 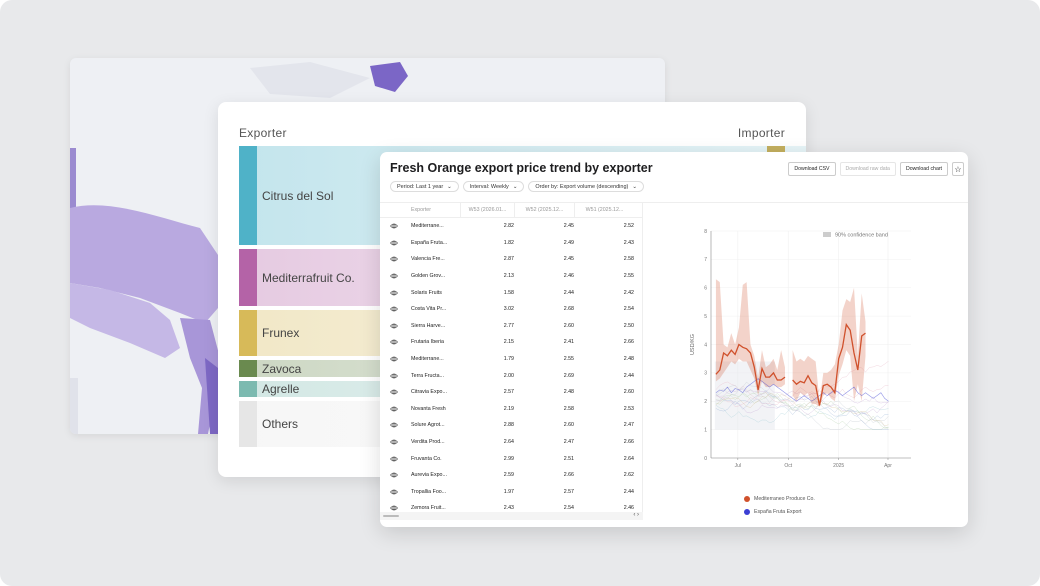 I want to click on price-cell: 2.62, so click(x=628, y=475).